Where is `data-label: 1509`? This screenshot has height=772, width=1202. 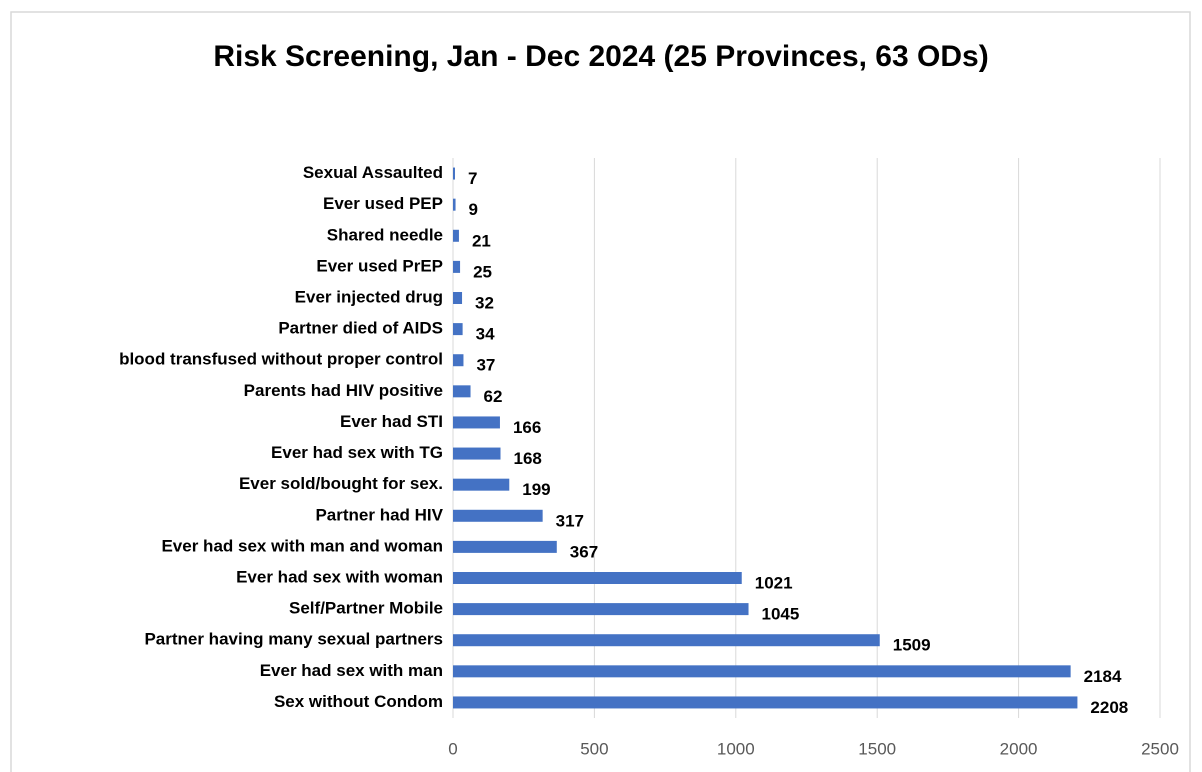 data-label: 1509 is located at coordinates (912, 645).